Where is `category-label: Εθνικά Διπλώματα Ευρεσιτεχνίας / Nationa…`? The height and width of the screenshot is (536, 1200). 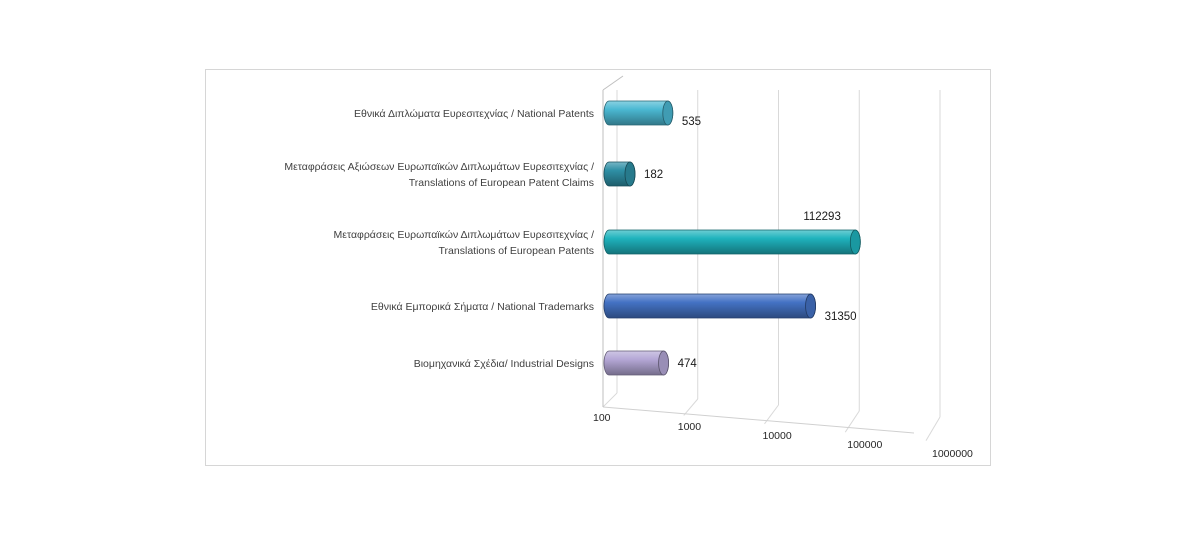
category-label: Εθνικά Διπλώματα Ευρεσιτεχνίας / Nationa… is located at coordinates (474, 114).